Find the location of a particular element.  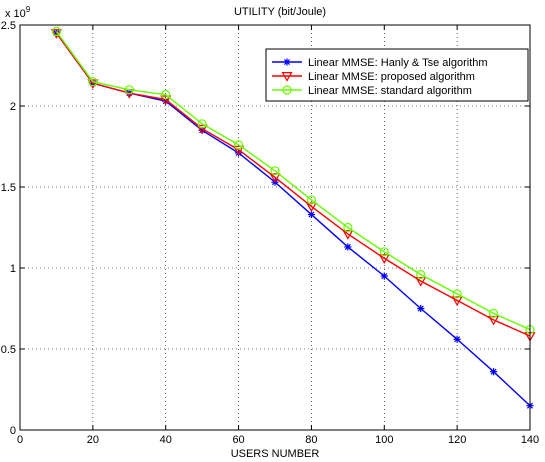

legend-label-3: Linear MMSE: standard algorithm is located at coordinates (390, 91).